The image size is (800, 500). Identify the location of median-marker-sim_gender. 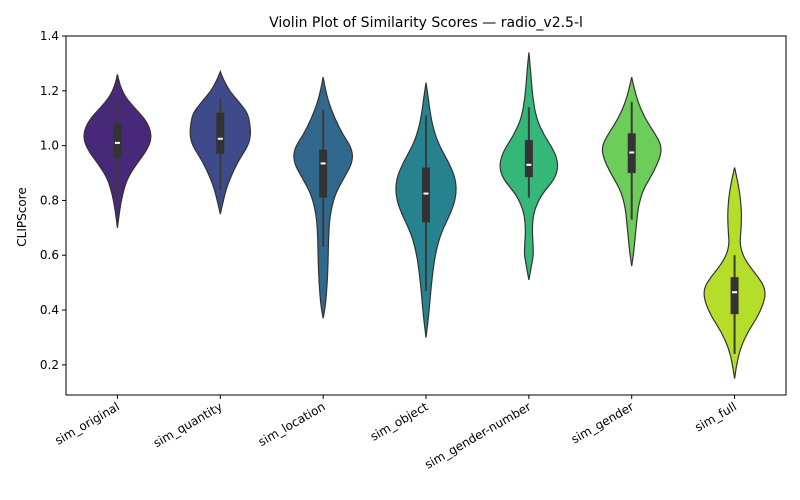
(632, 152).